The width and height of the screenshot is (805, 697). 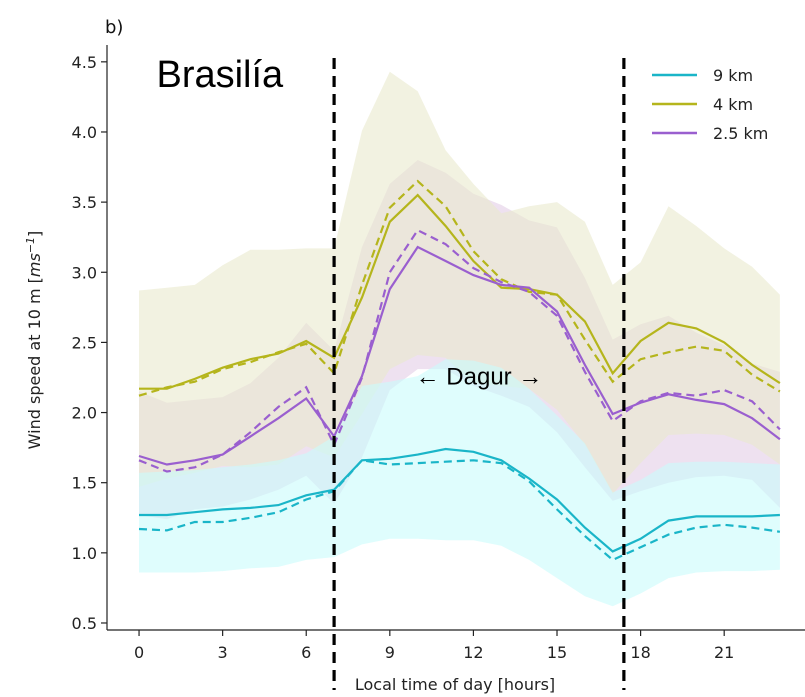 What do you see at coordinates (84, 553) in the screenshot?
I see `y-tick-label: 1.0` at bounding box center [84, 553].